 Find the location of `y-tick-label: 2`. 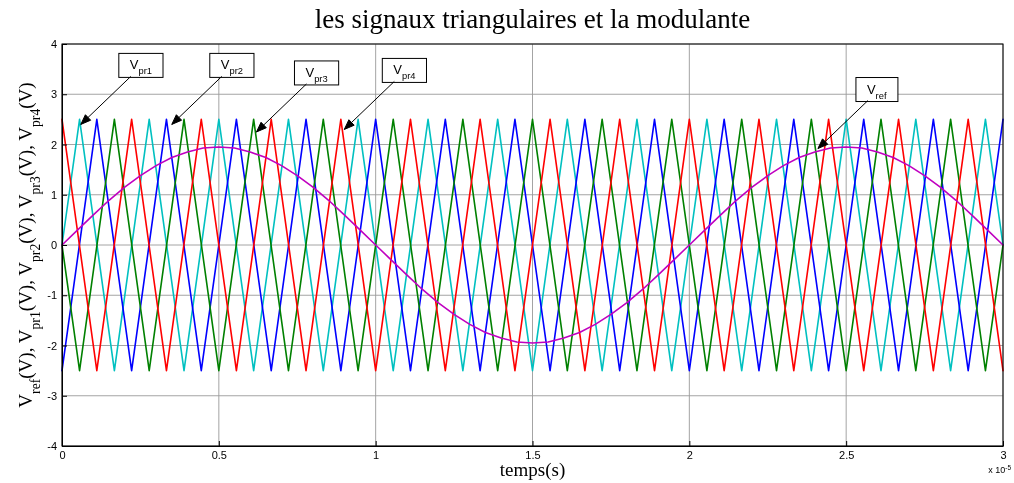

y-tick-label: 2 is located at coordinates (53, 144).